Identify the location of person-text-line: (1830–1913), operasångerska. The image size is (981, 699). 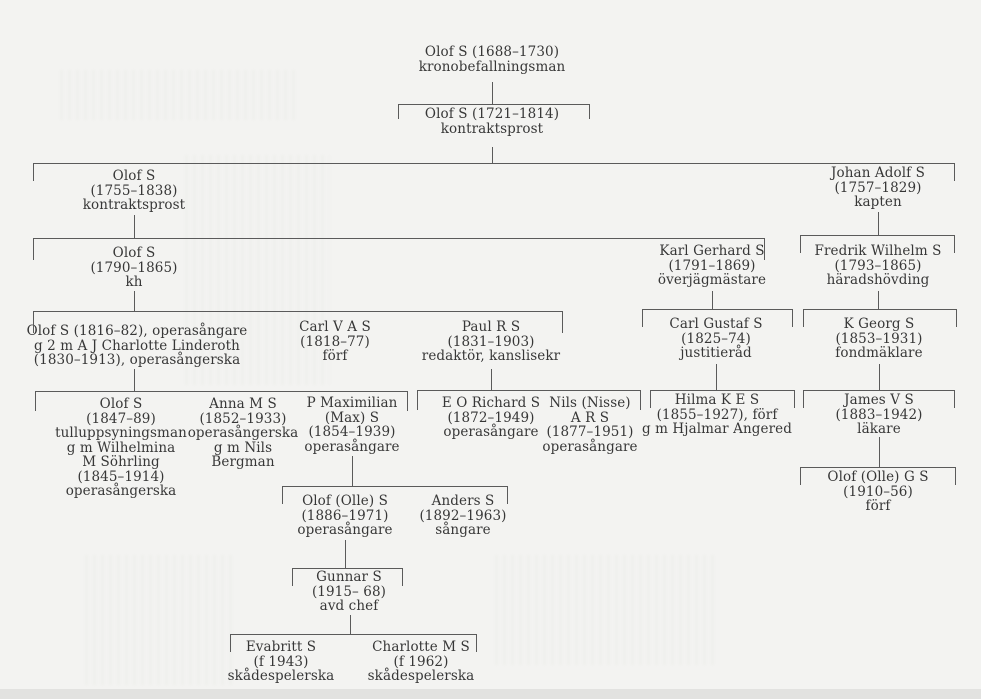
(137, 360).